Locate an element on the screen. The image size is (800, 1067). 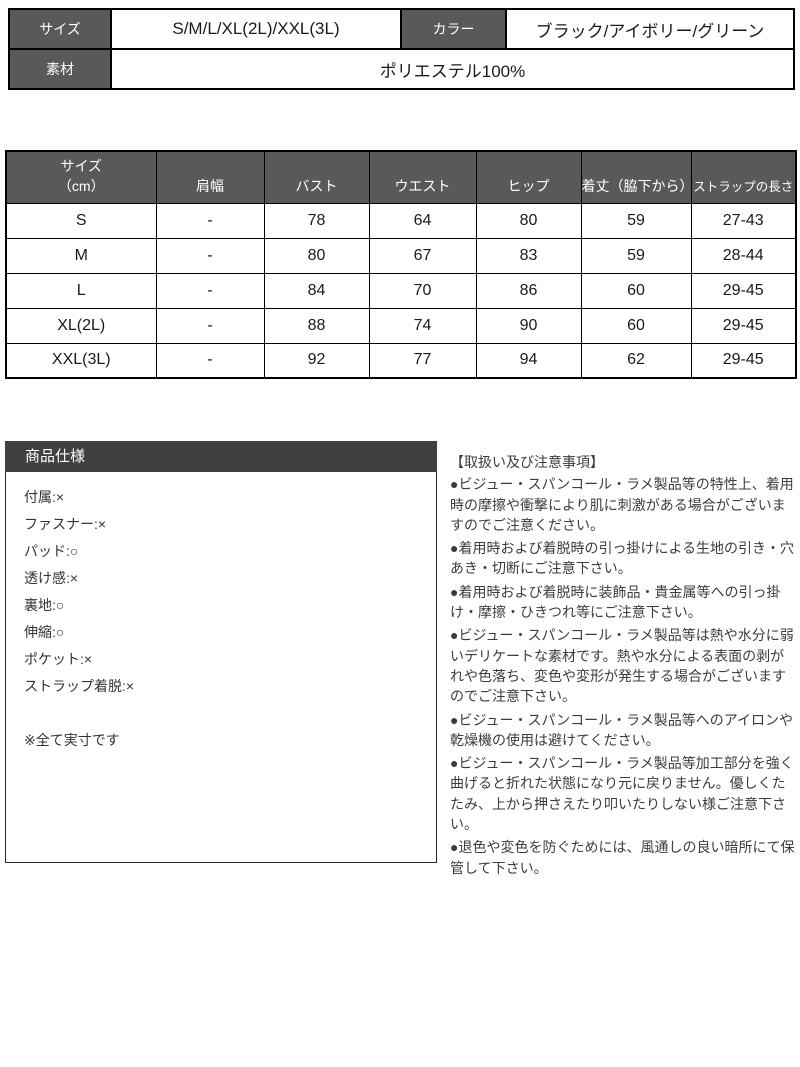
table-row-m: M - 80 67 83 59 28-44 is located at coordinates (401, 255).